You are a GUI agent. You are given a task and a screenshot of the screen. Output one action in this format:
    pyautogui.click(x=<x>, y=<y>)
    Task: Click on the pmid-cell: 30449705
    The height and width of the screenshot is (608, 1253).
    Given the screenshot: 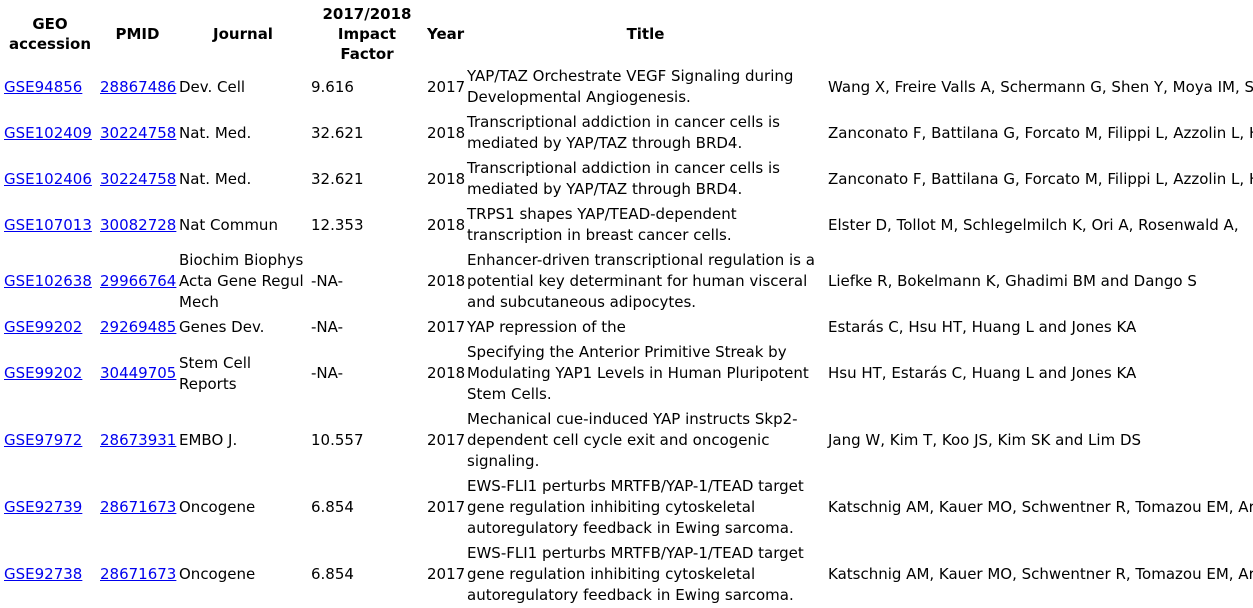 What is the action you would take?
    pyautogui.click(x=137, y=373)
    